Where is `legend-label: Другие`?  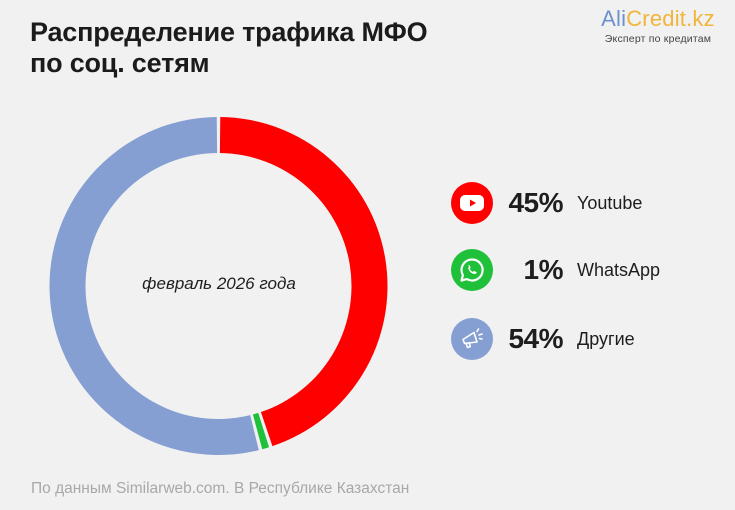 legend-label: Другие is located at coordinates (606, 338).